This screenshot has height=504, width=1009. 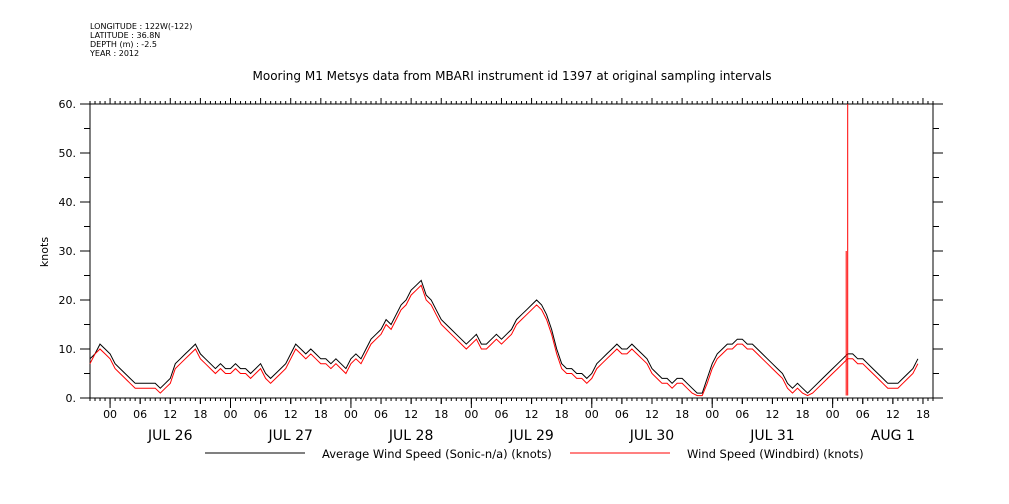 What do you see at coordinates (68, 202) in the screenshot?
I see `y-tick-label: 40.` at bounding box center [68, 202].